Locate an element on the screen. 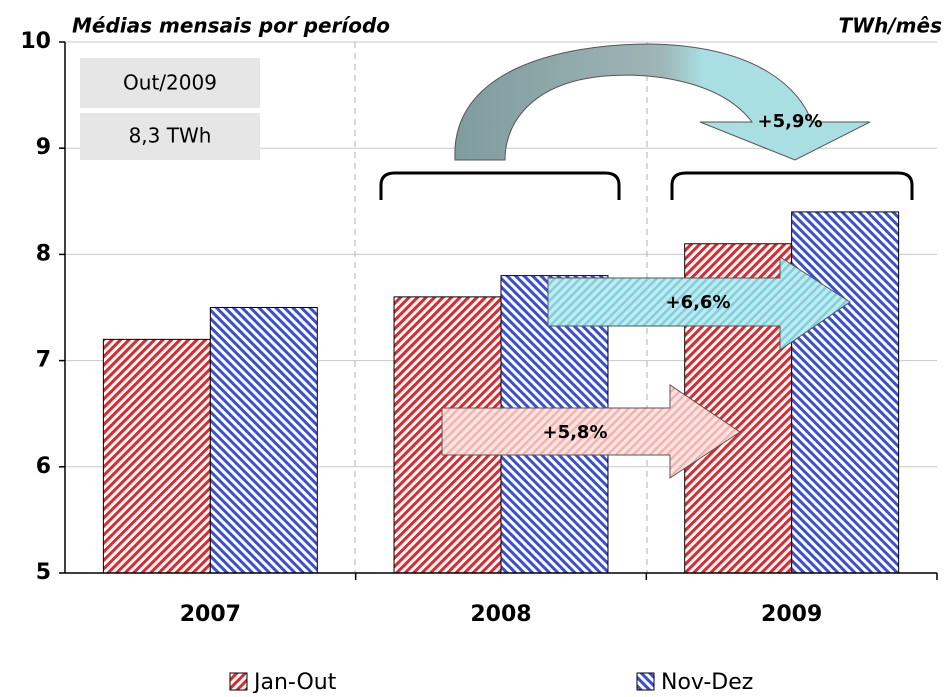 The image size is (946, 697). info-text: 8,3 TWh is located at coordinates (170, 136).